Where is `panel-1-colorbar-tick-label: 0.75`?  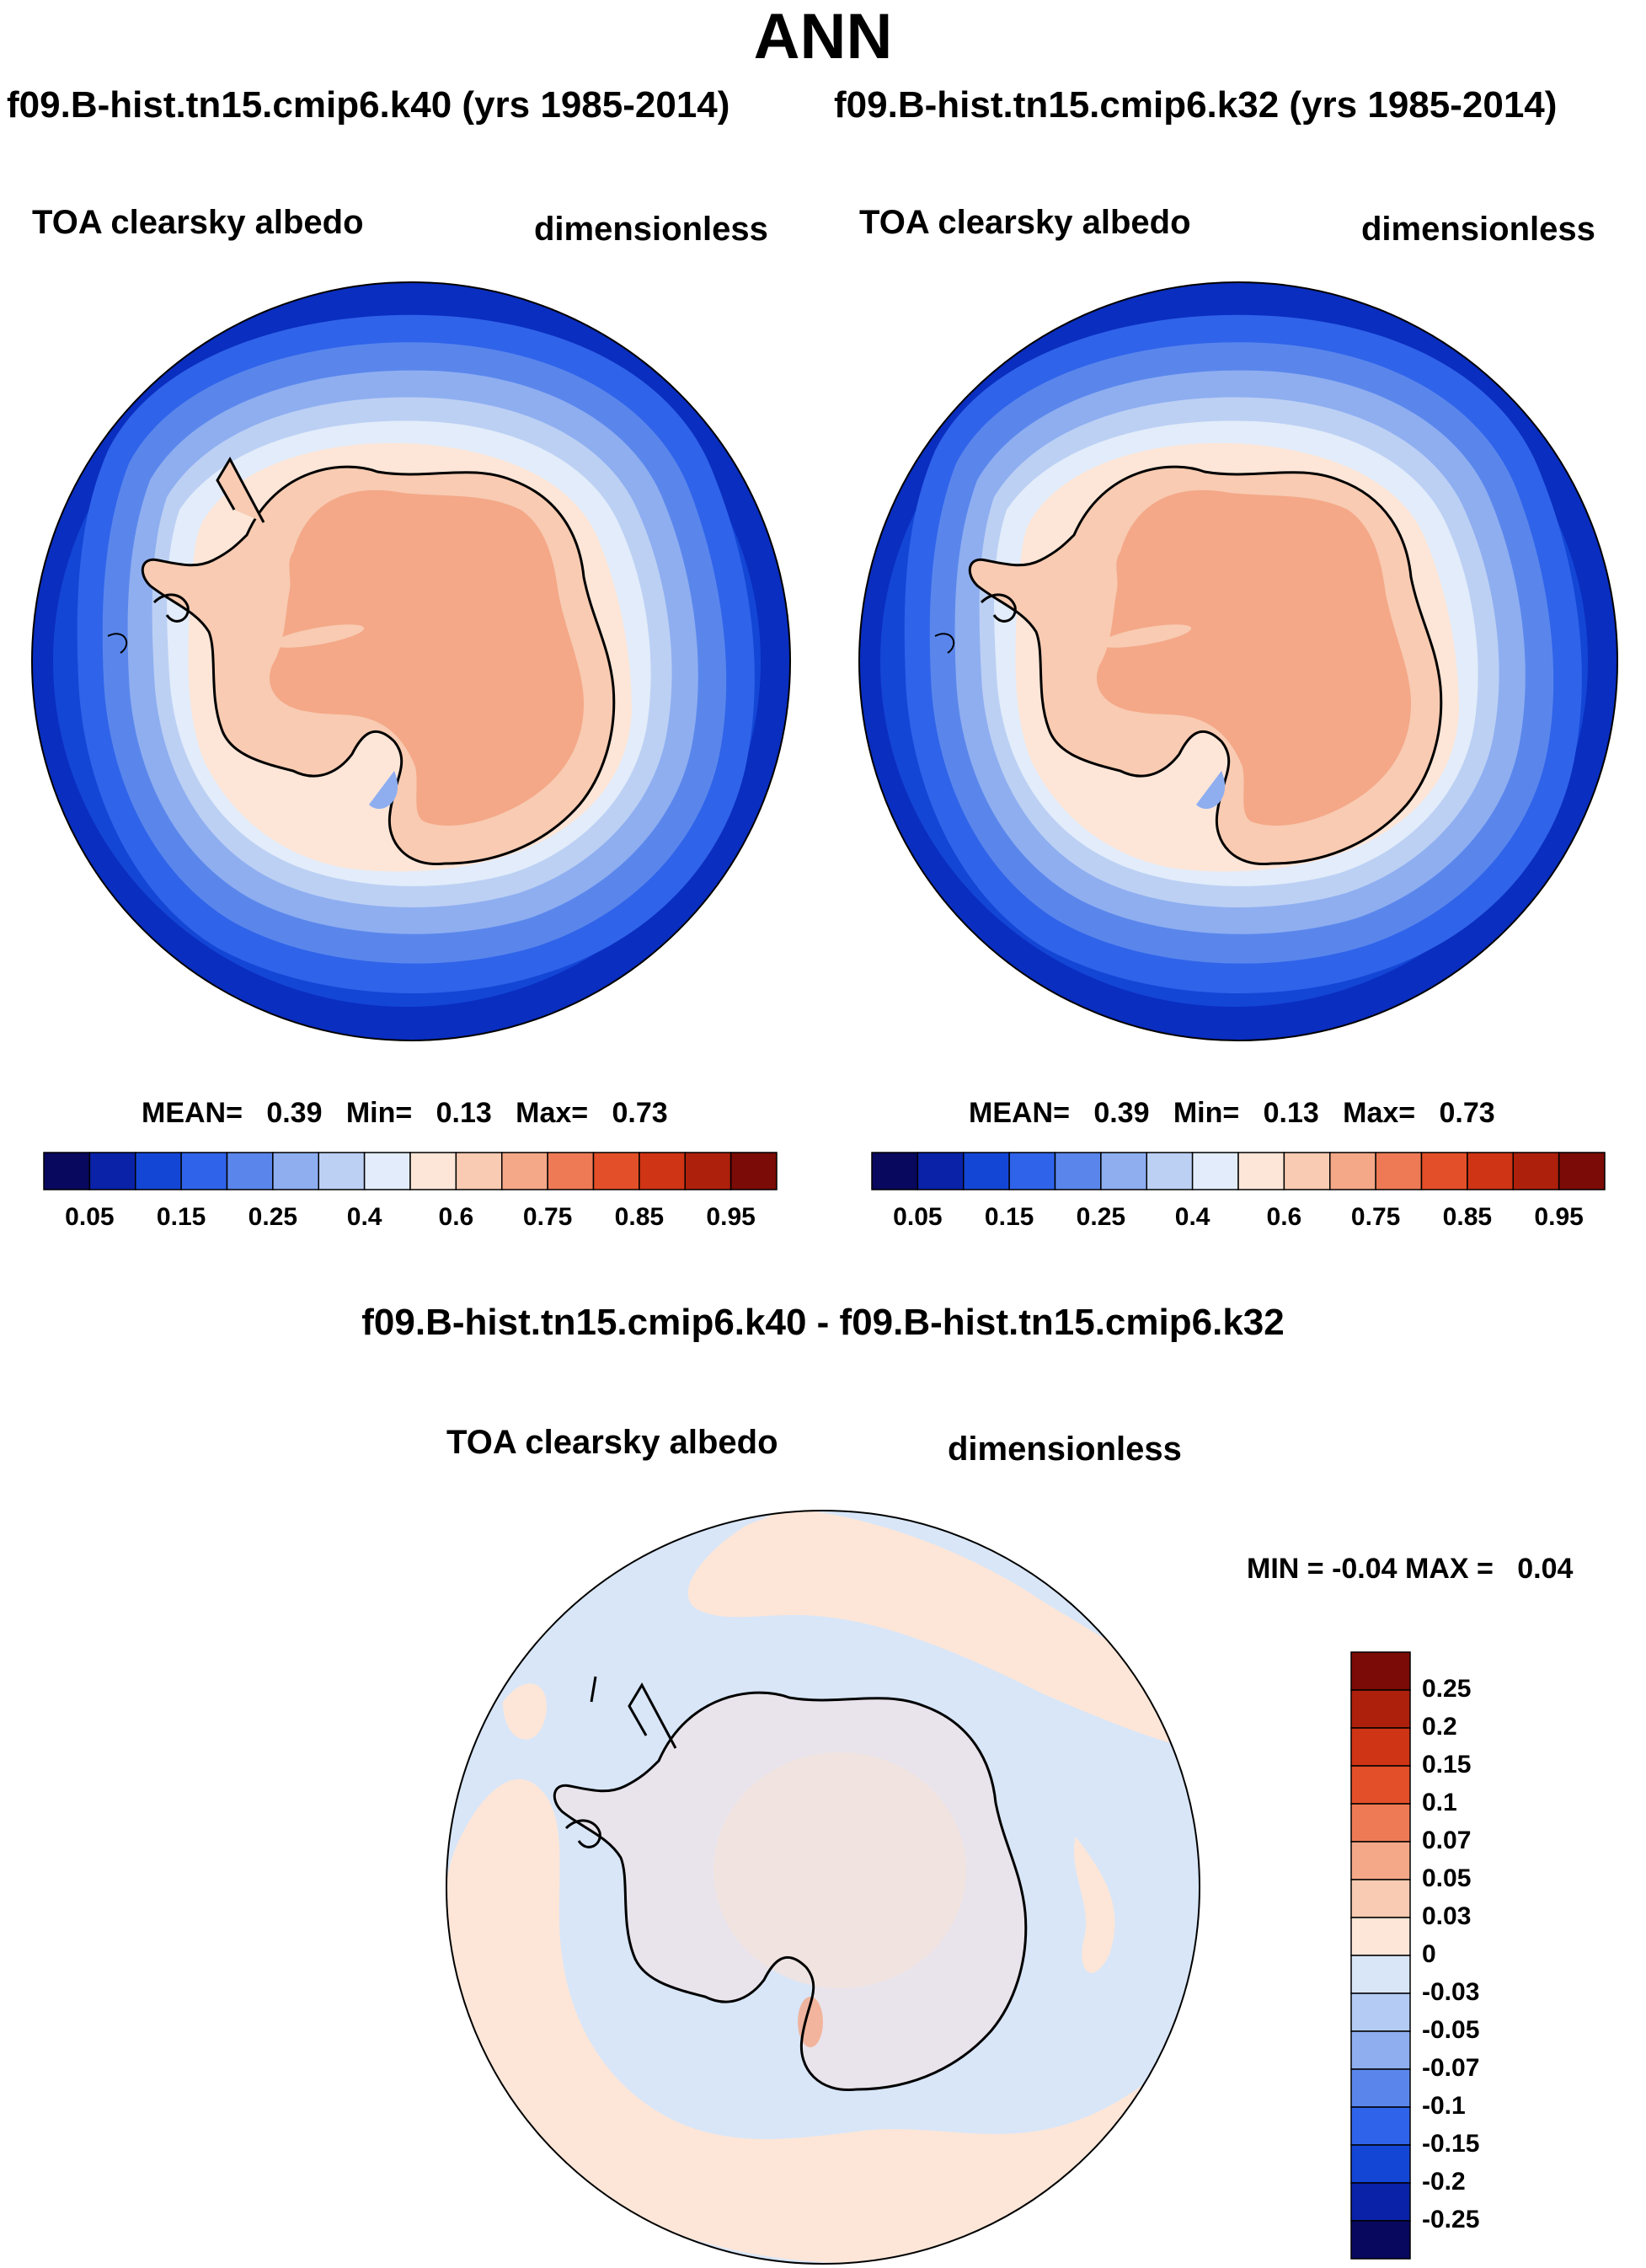 panel-1-colorbar-tick-label: 0.75 is located at coordinates (547, 1217).